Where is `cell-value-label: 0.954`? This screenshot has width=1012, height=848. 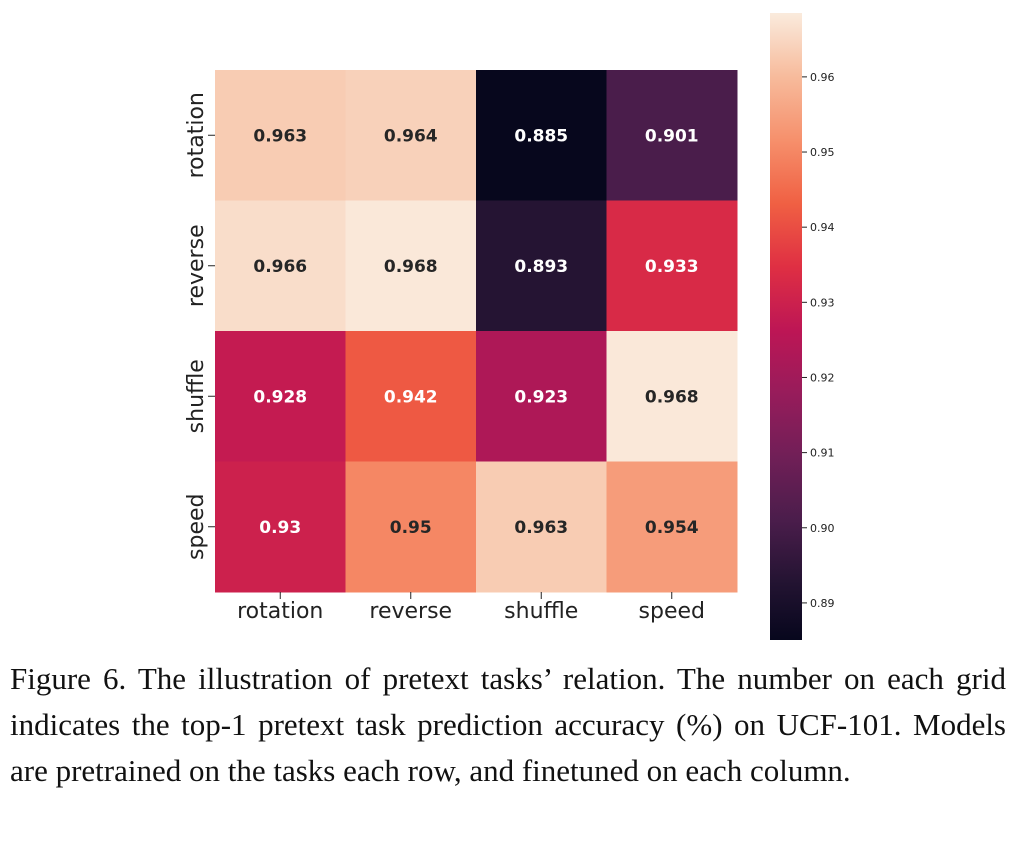
cell-value-label: 0.954 is located at coordinates (672, 528).